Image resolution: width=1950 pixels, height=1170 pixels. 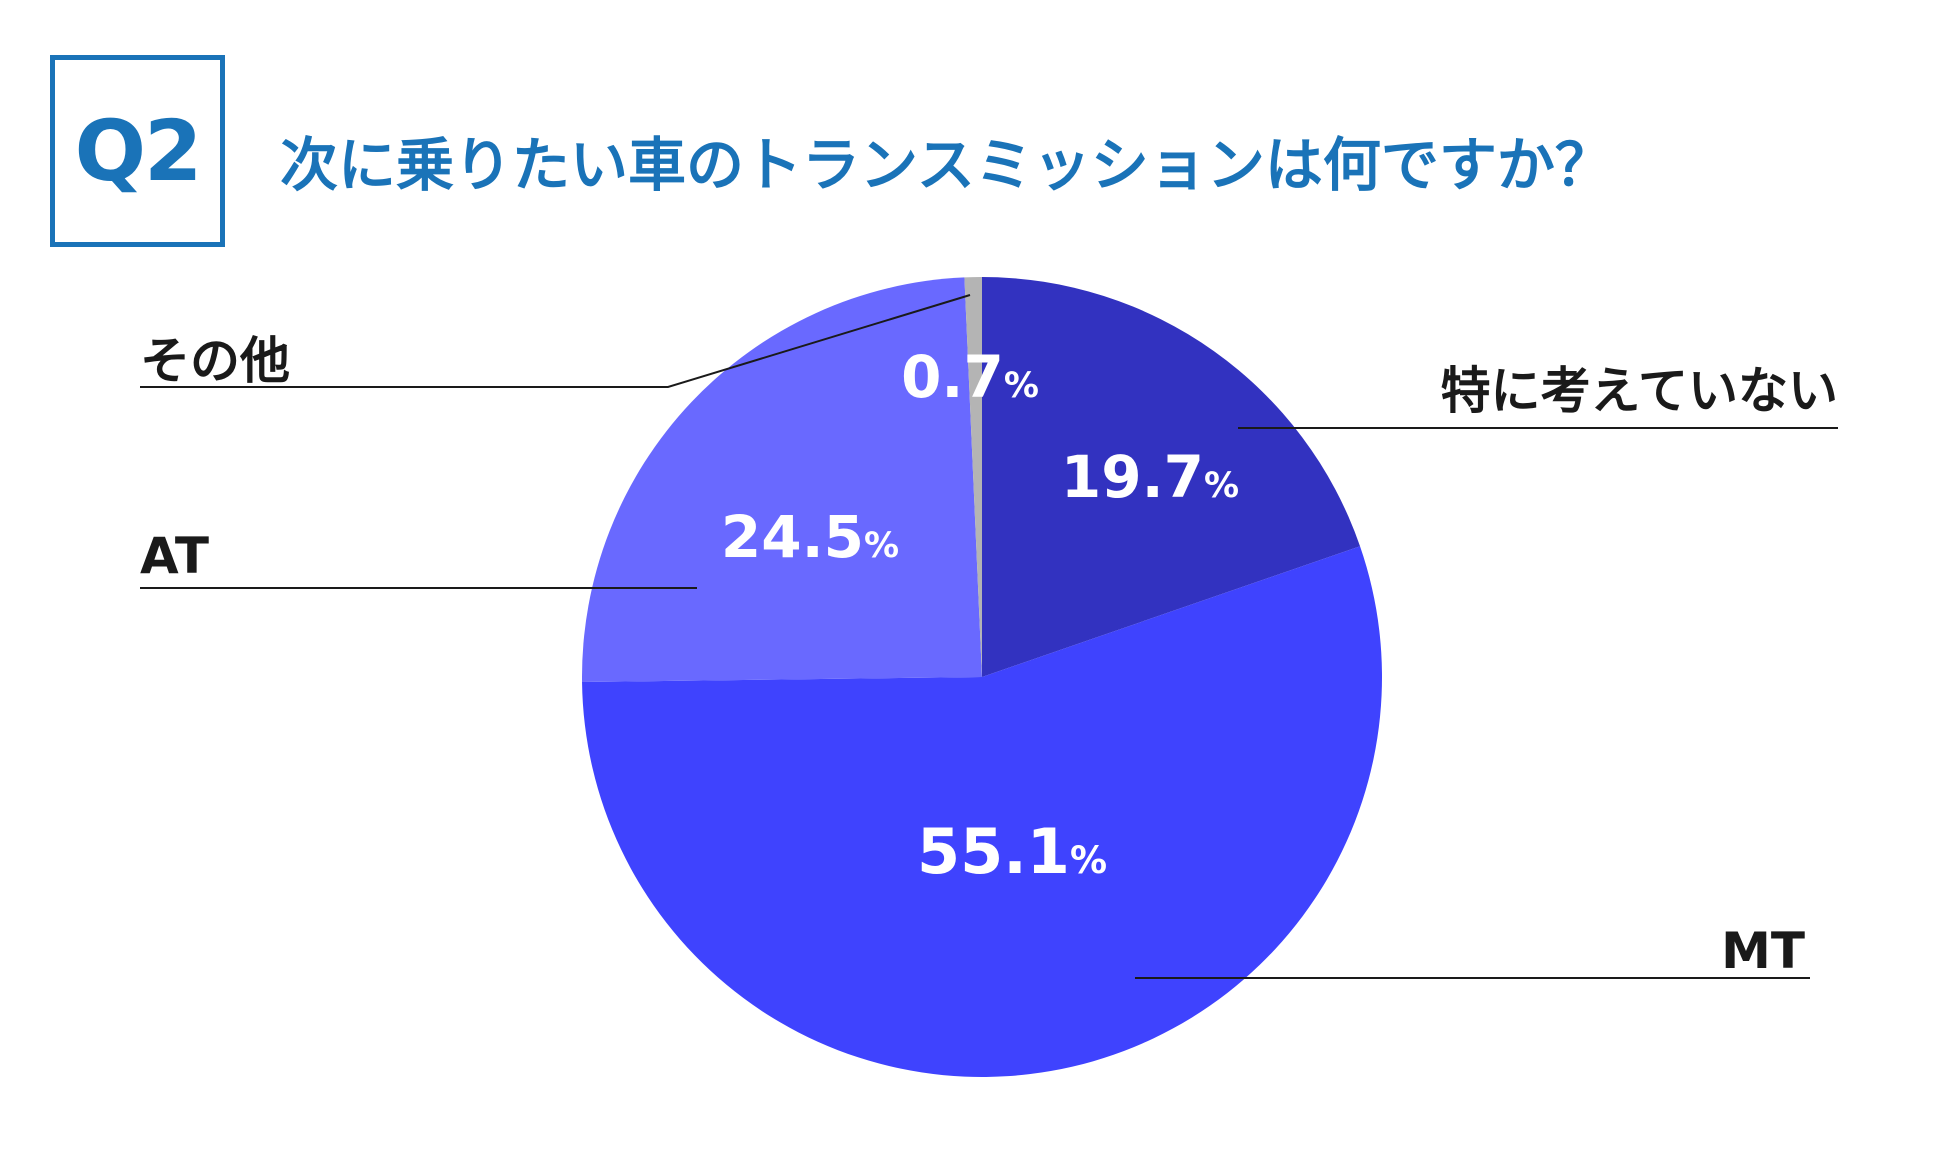 I want to click on data-label-unit-0: %, so click(x=1221, y=486).